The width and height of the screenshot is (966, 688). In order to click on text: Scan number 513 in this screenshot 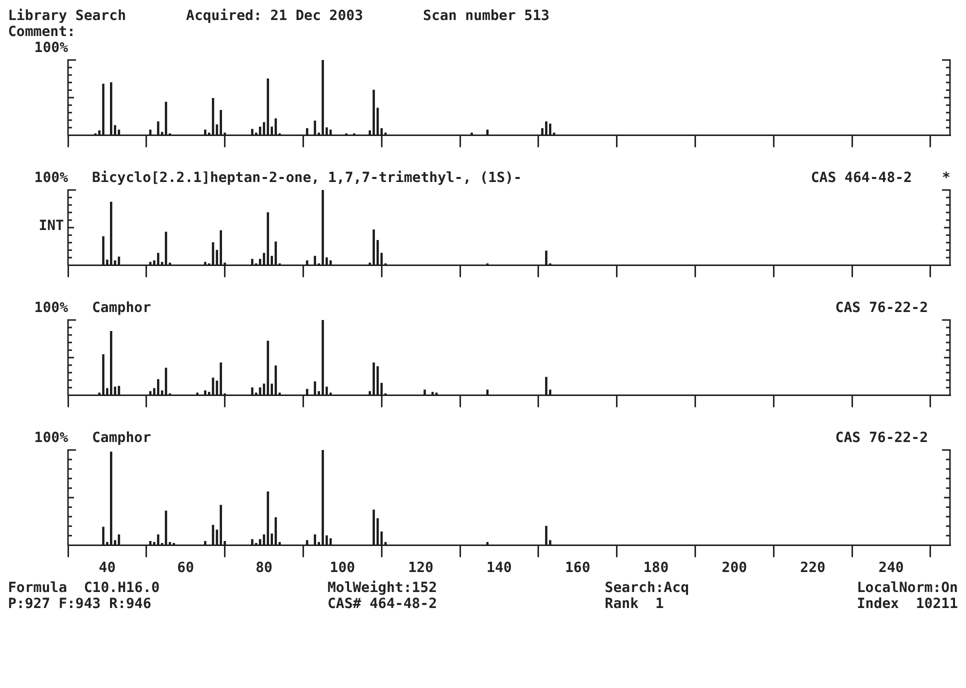, I will do `click(486, 16)`.